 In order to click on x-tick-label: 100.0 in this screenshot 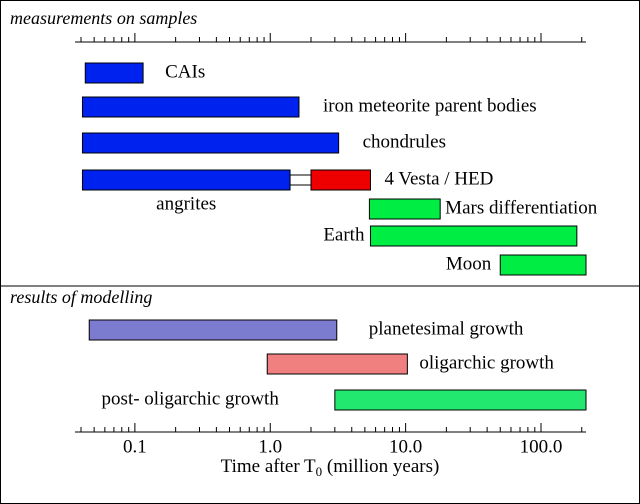, I will do `click(541, 446)`.